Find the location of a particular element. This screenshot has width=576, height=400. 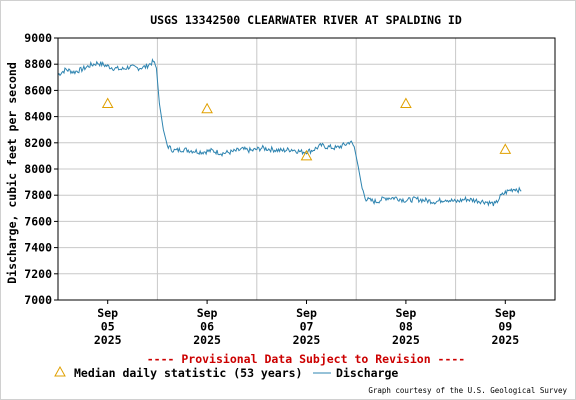

y-tick-label: 7200 is located at coordinates (38, 274).